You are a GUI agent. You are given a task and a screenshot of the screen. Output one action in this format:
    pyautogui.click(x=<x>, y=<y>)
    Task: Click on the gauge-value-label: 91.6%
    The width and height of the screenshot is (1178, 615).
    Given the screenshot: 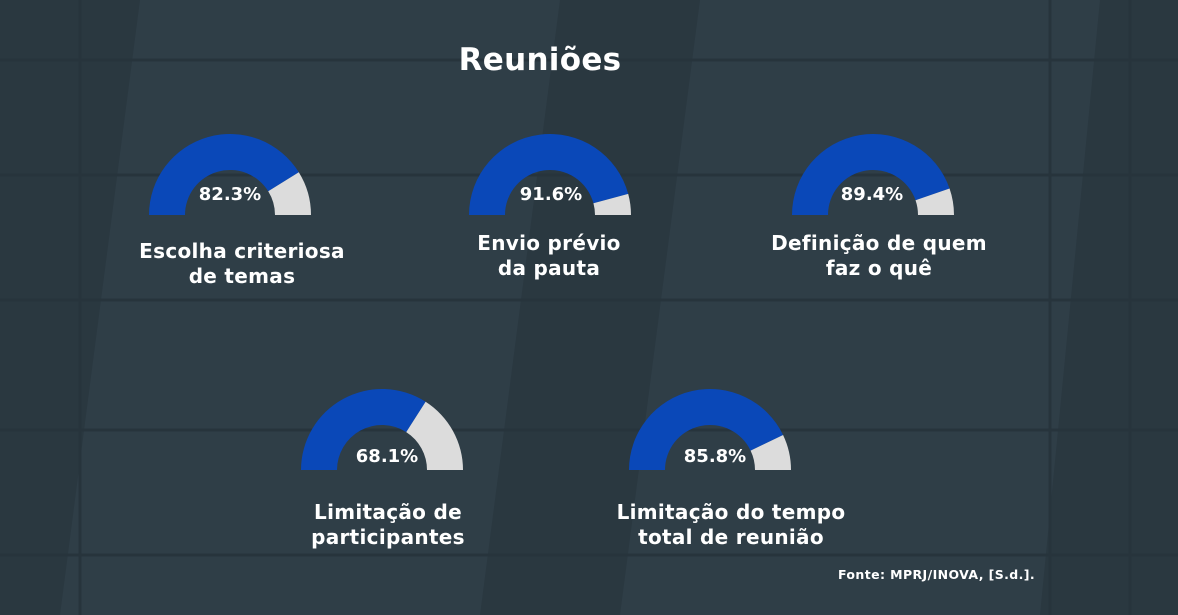 What is the action you would take?
    pyautogui.click(x=551, y=194)
    